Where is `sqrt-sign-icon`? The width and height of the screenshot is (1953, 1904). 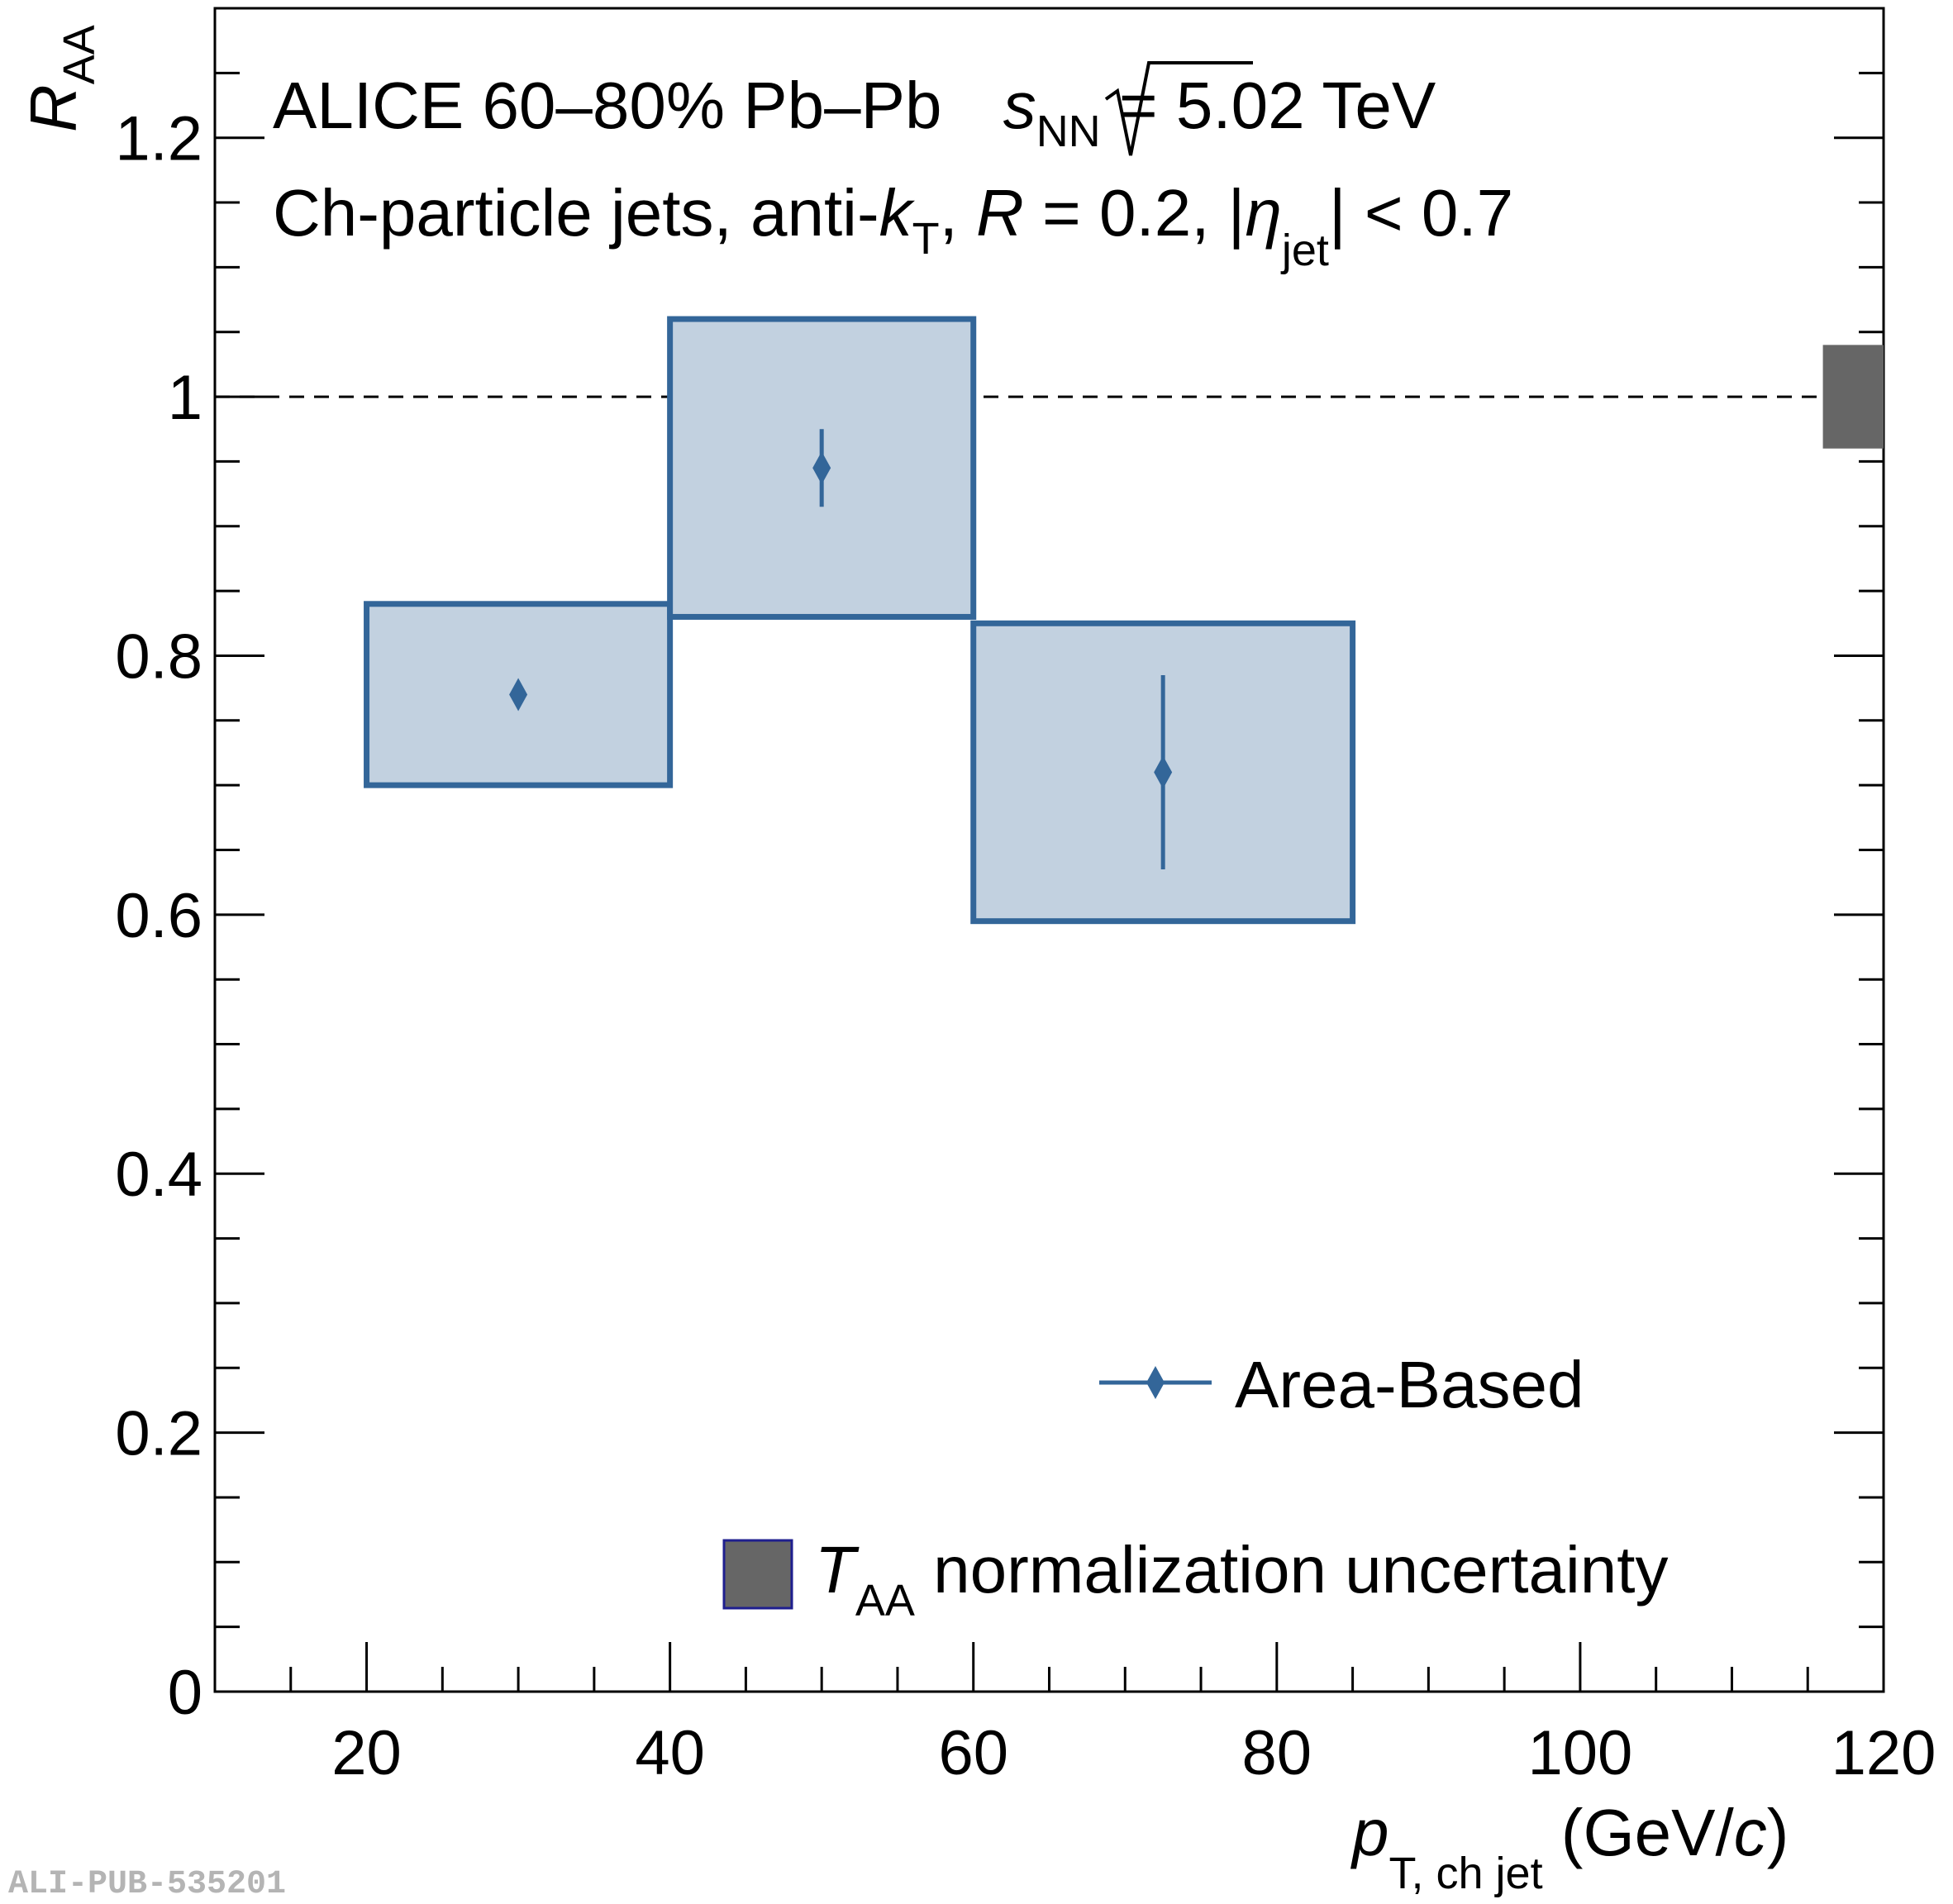 sqrt-sign-icon is located at coordinates (1178, 108).